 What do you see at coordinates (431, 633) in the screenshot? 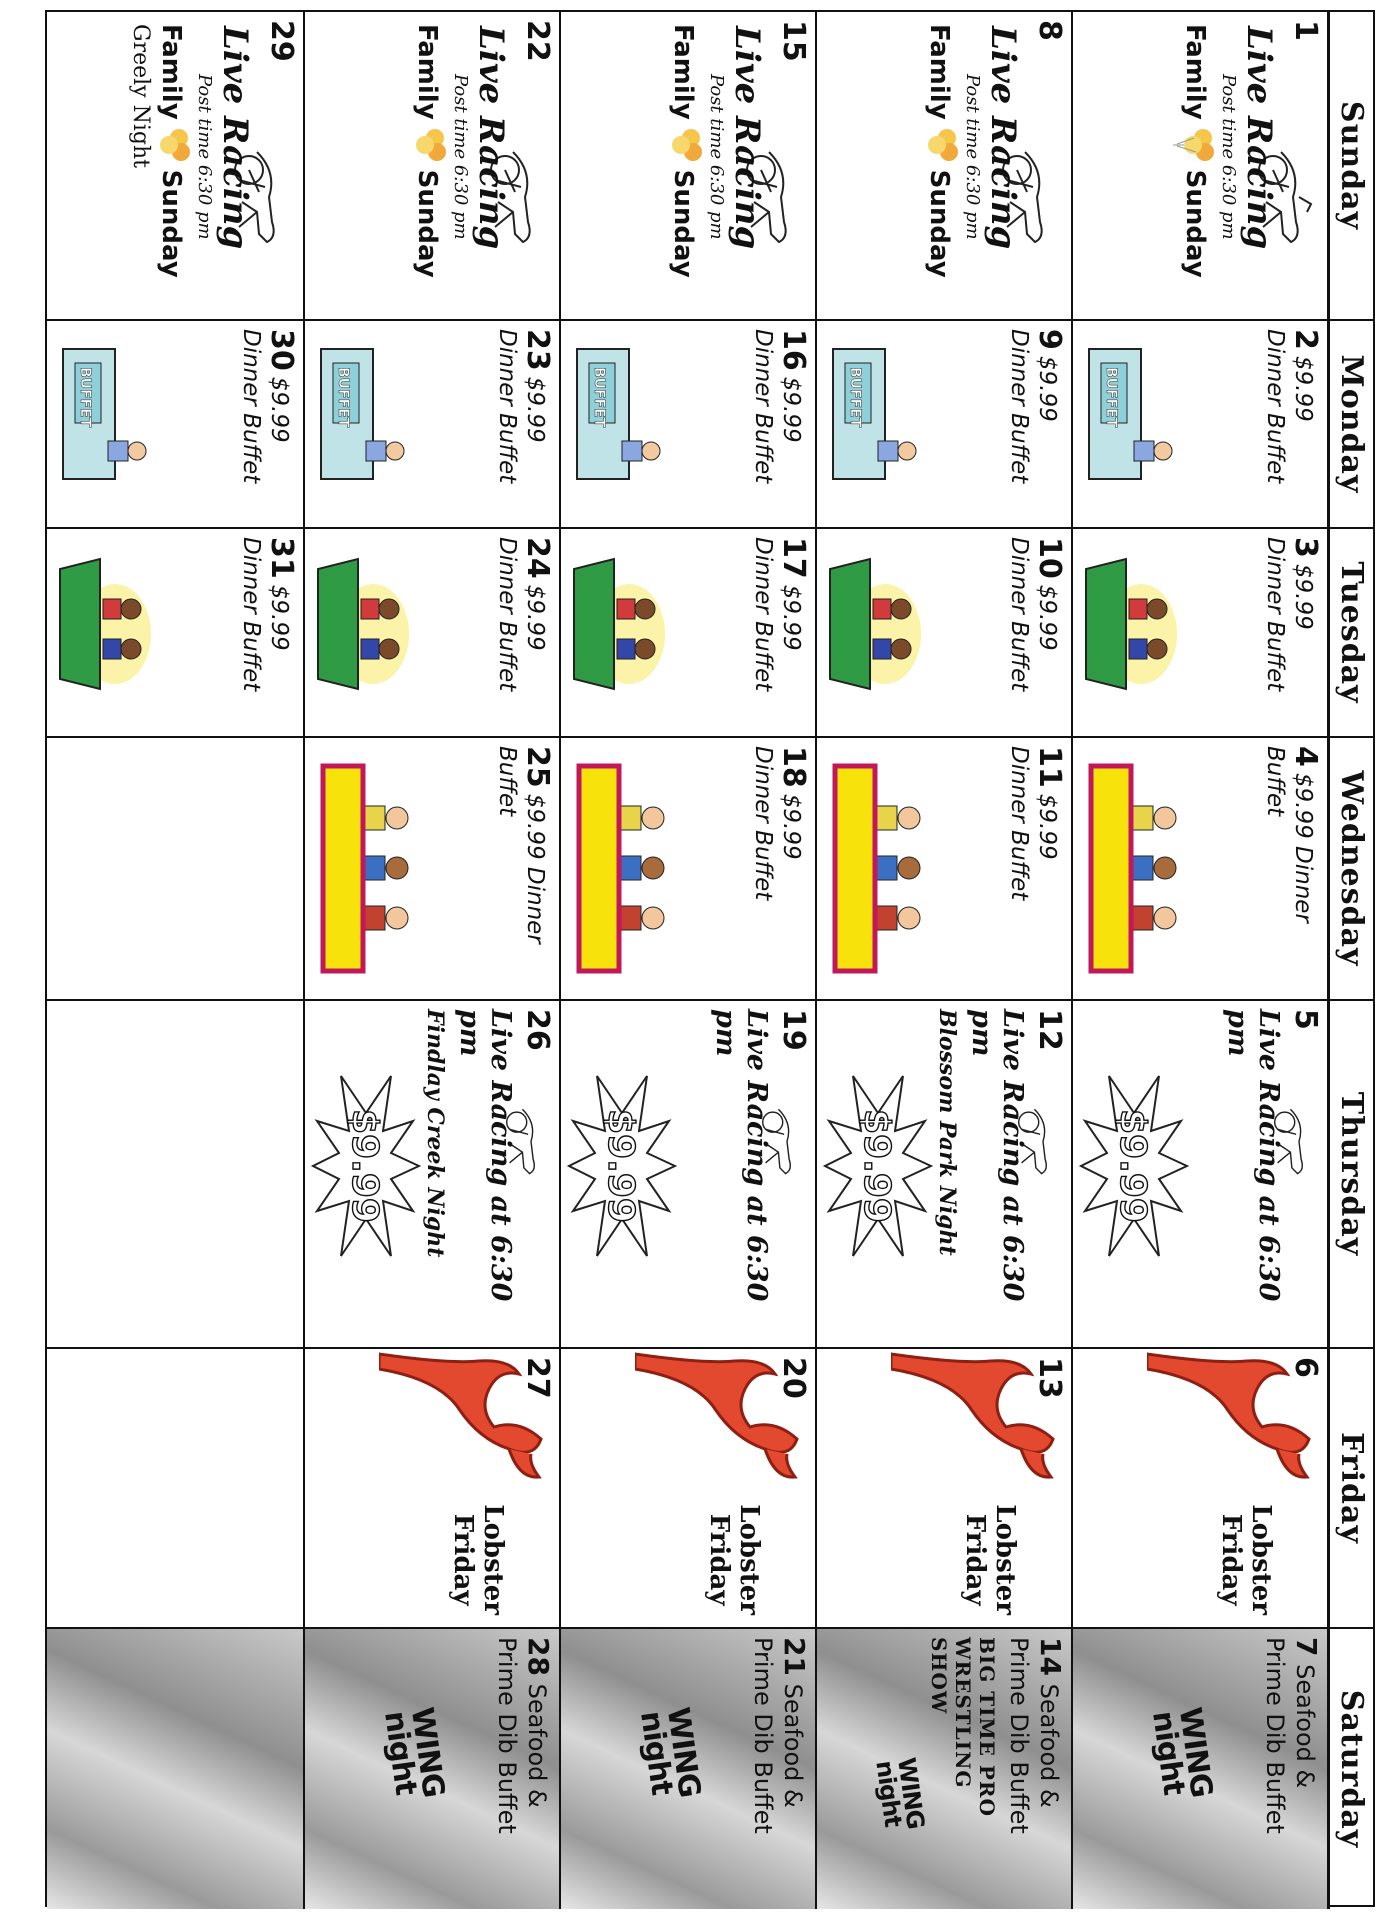
I see `day-cell-24: 24 $9.99 Dinner Buffet` at bounding box center [431, 633].